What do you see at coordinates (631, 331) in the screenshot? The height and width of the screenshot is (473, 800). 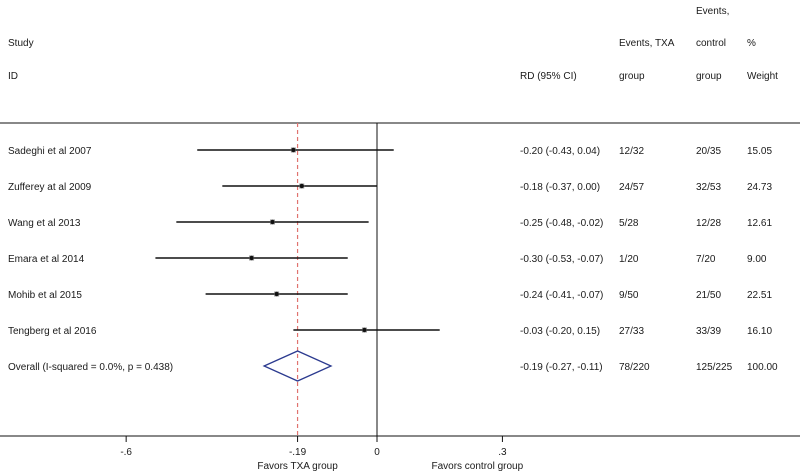 I see `tx-events-value: 27/33` at bounding box center [631, 331].